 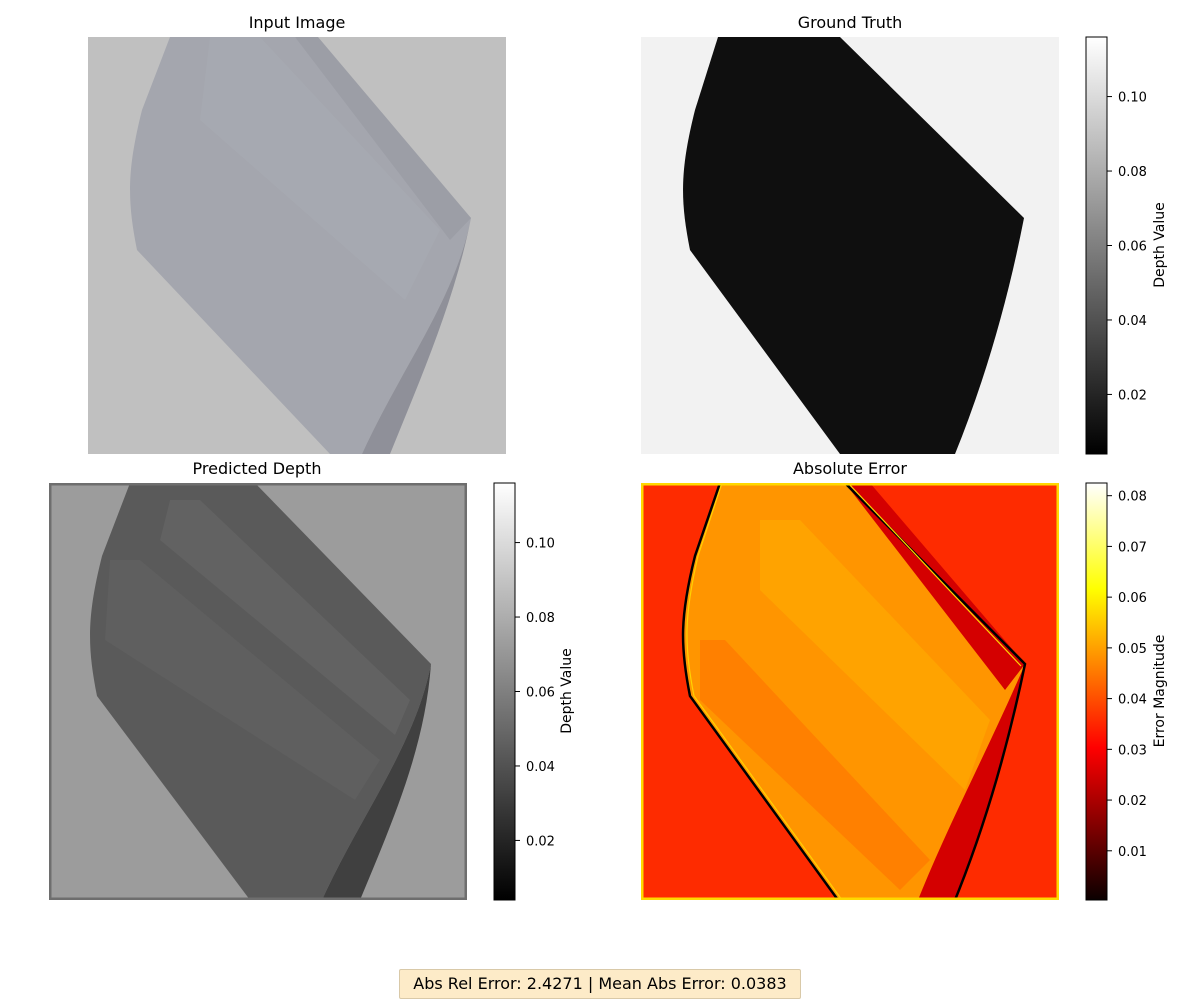 I want to click on input-image-object-top-edge, so click(x=383, y=138).